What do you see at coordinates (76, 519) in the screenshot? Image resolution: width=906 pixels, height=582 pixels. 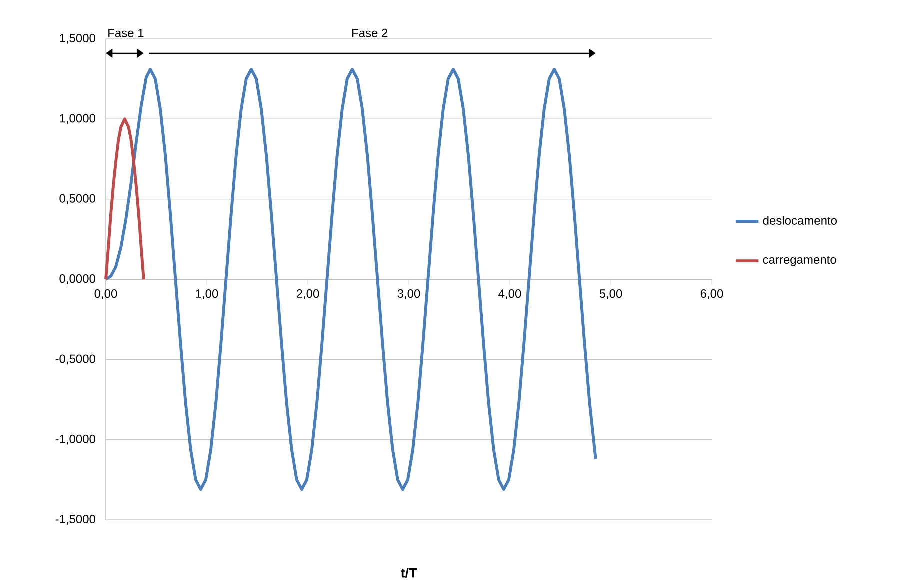 I see `y-tick-label: -1,5000` at bounding box center [76, 519].